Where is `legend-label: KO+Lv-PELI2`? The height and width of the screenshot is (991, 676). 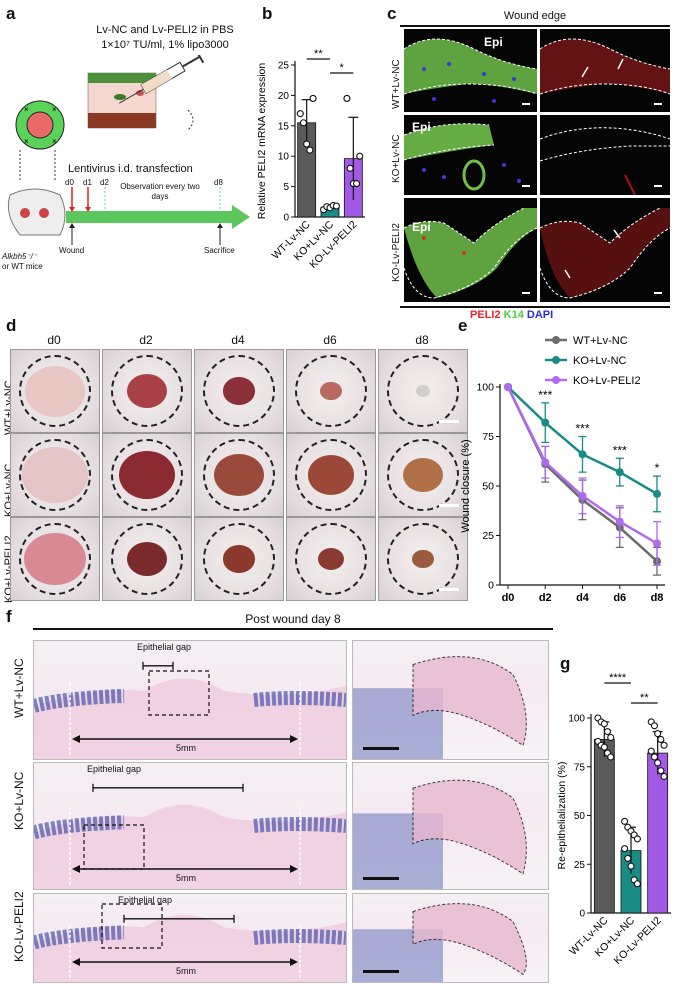
legend-label: KO+Lv-PELI2 is located at coordinates (607, 381).